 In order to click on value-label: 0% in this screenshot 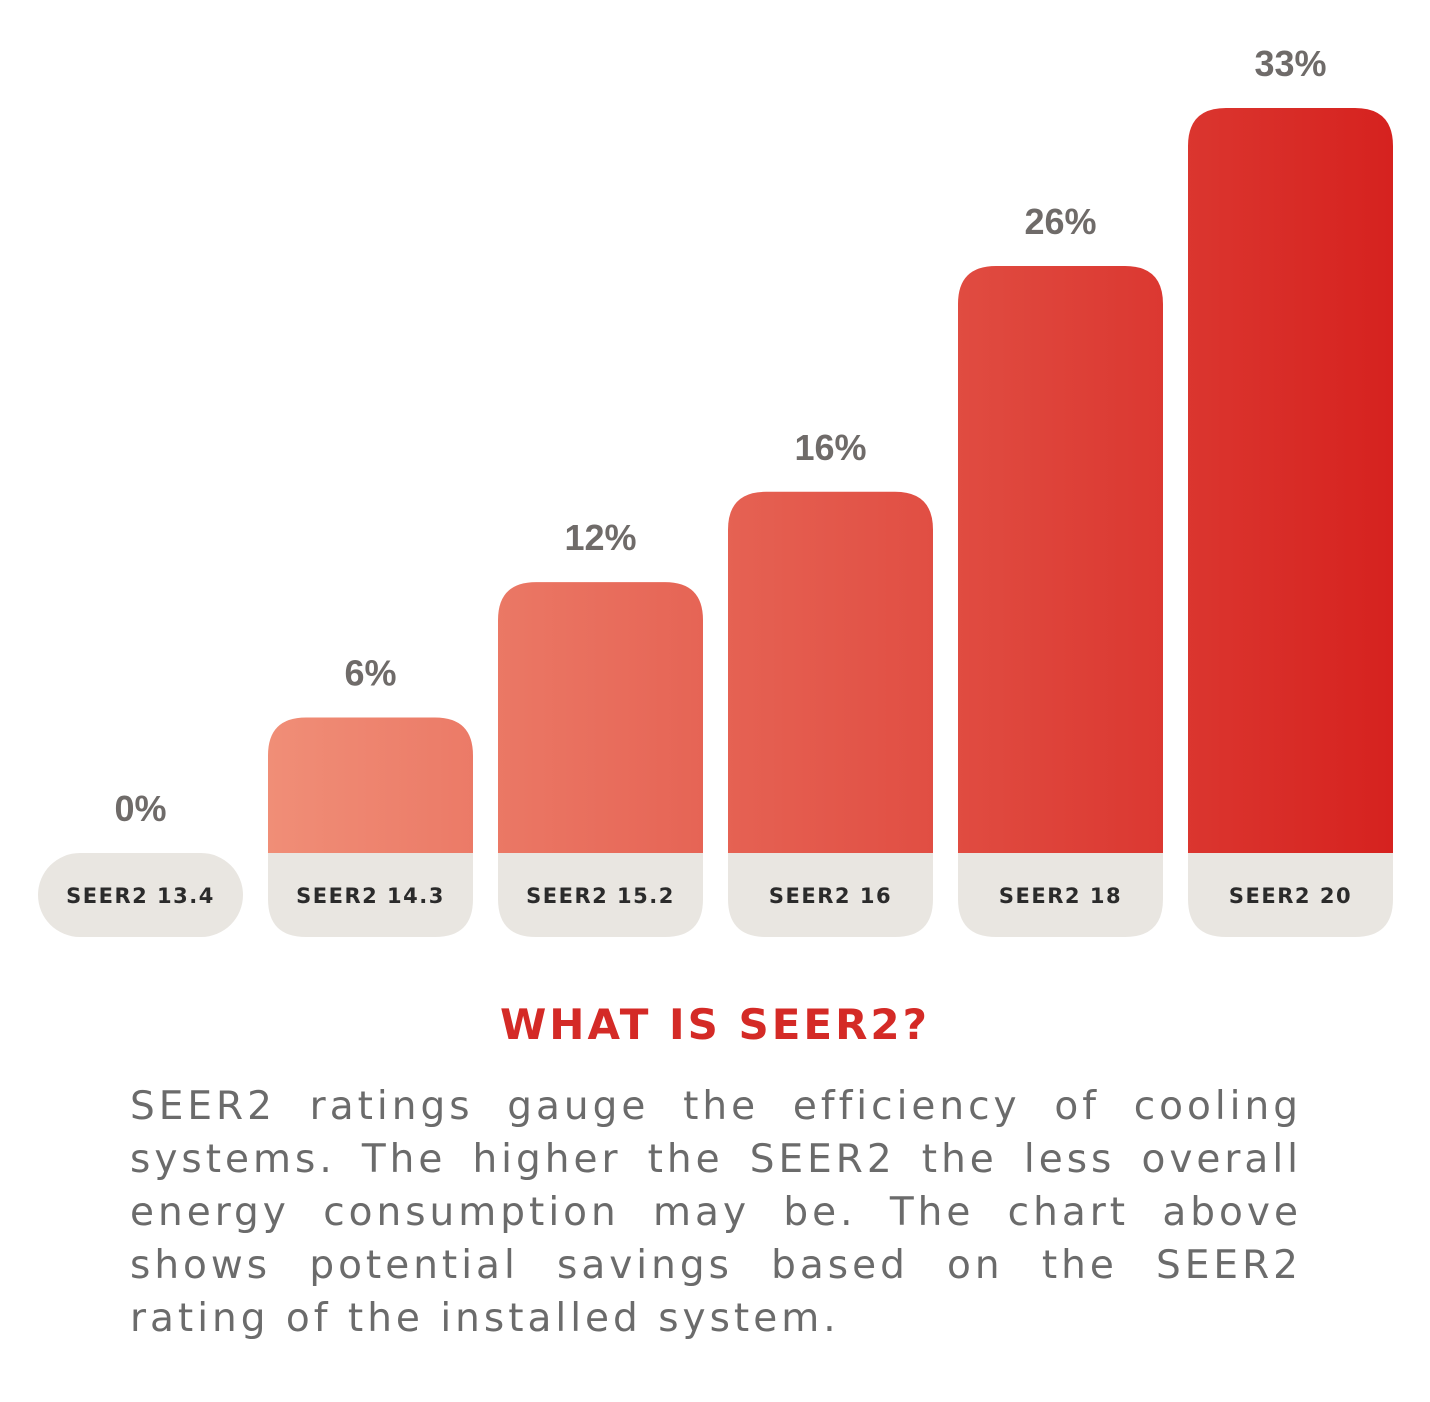, I will do `click(140, 808)`.